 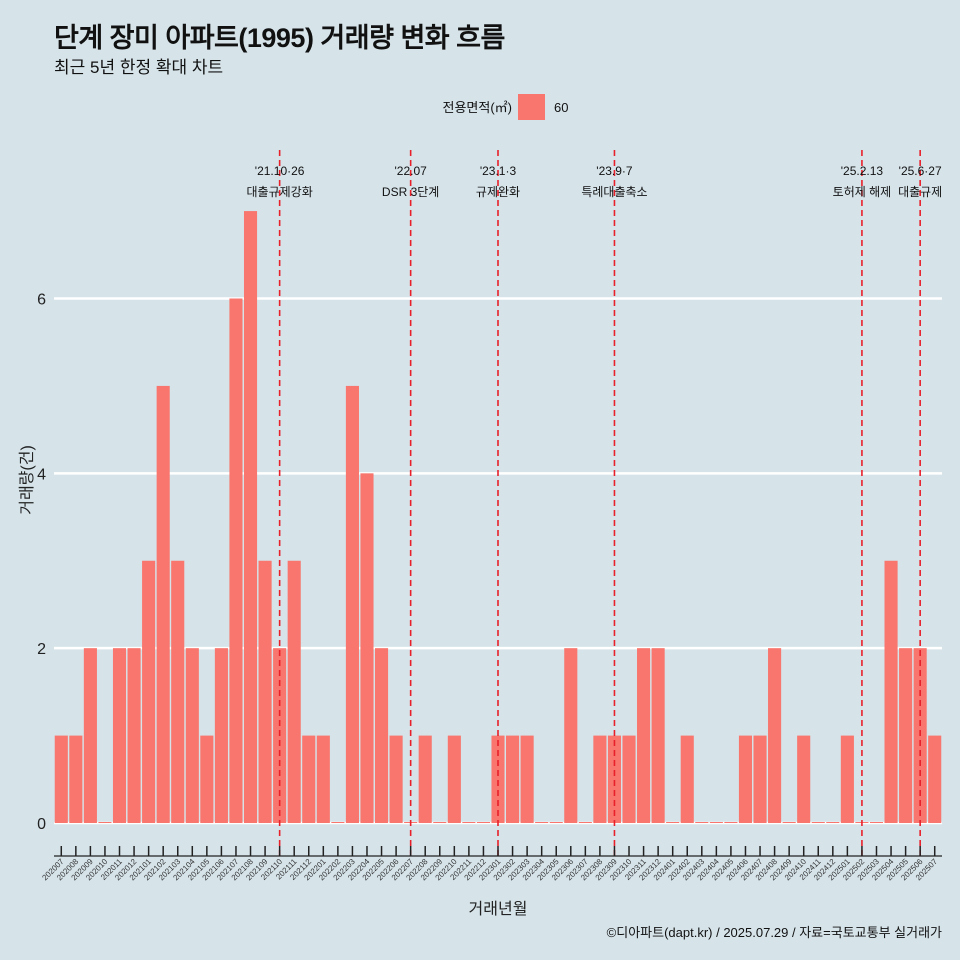 I want to click on chart-title: 단계 장미 아파트(1995) 거래량 변화 흐름, so click(x=279, y=38).